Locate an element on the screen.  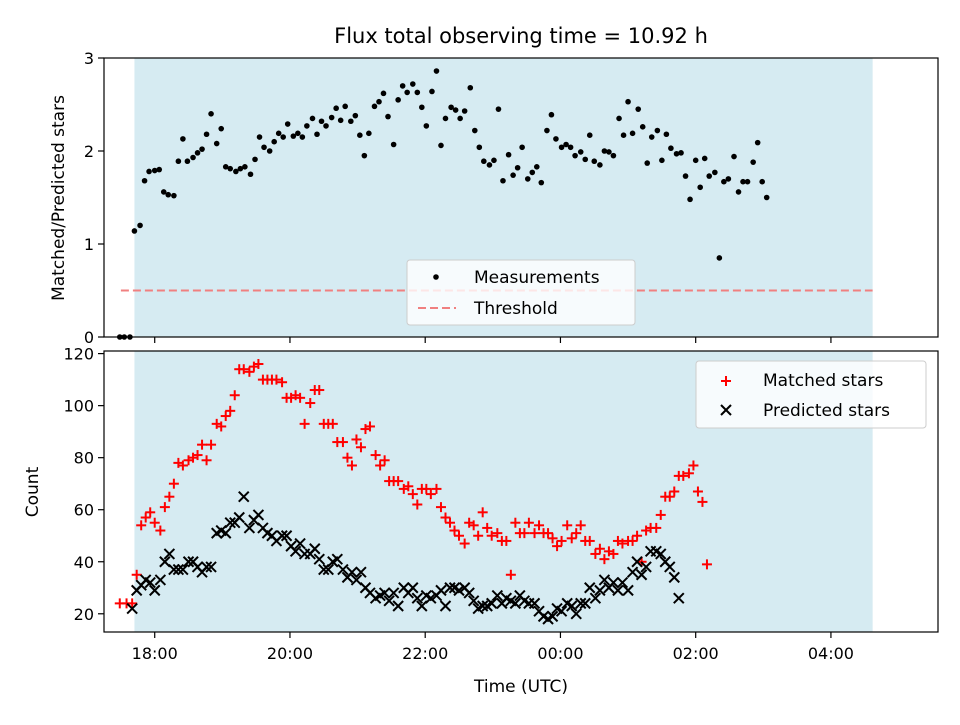
y-tick-label: 2 is located at coordinates (89, 151).